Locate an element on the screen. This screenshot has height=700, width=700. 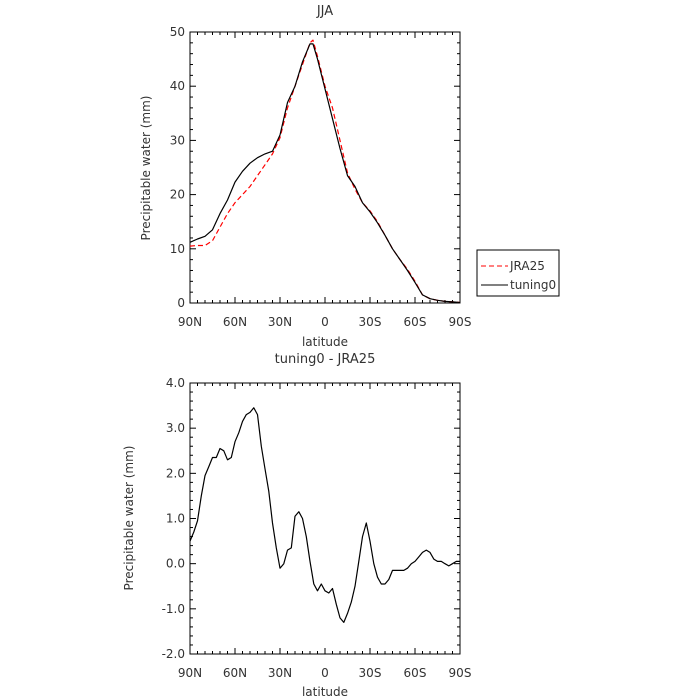
top-x-tick-label: 0 is located at coordinates (325, 322).